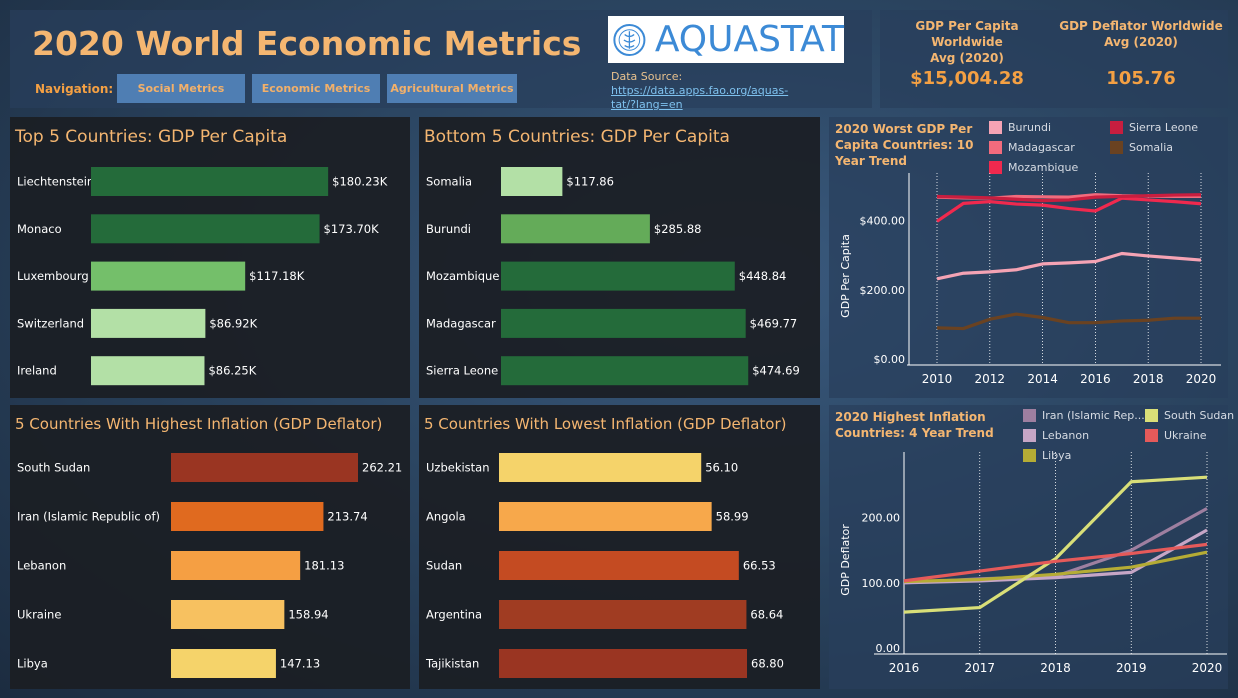 The image size is (1238, 698). Describe the element at coordinates (462, 371) in the screenshot. I see `bottom5-gdp-category-label: Sierra Leone` at that location.